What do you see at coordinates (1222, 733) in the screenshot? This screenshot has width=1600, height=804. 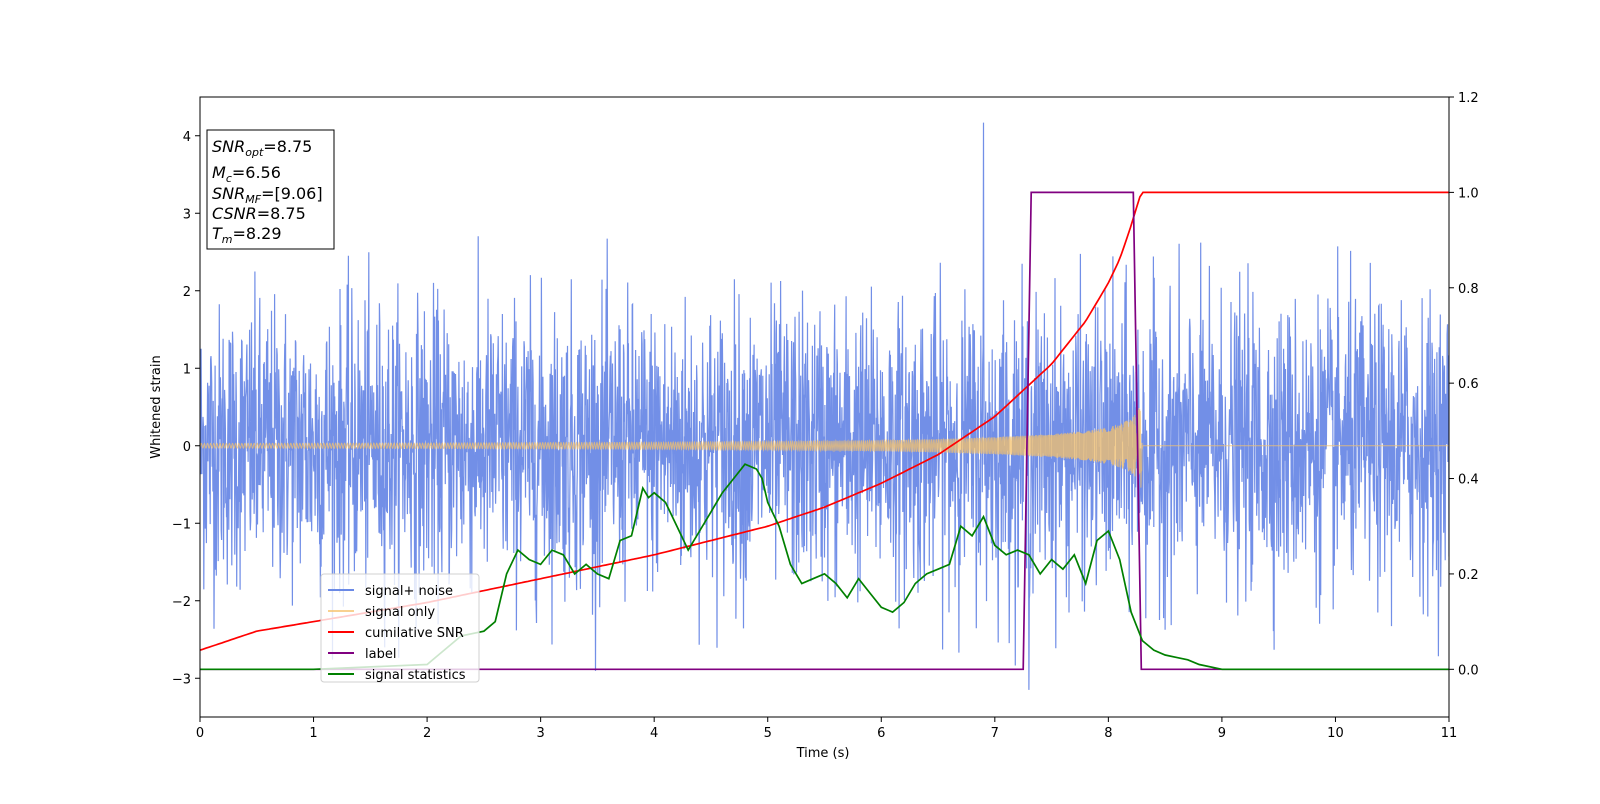 I see `x-tick-label: 9` at bounding box center [1222, 733].